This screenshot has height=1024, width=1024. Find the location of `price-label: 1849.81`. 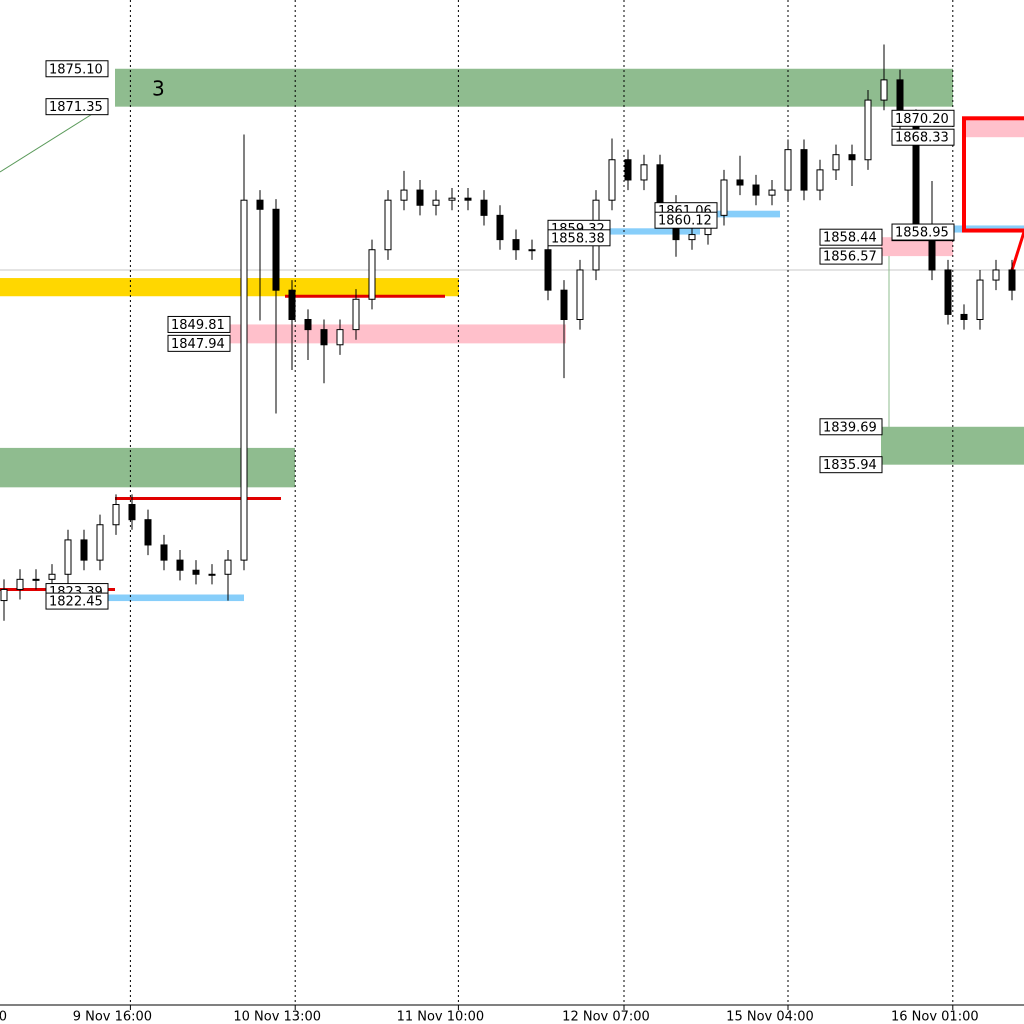

price-label: 1849.81 is located at coordinates (198, 325).